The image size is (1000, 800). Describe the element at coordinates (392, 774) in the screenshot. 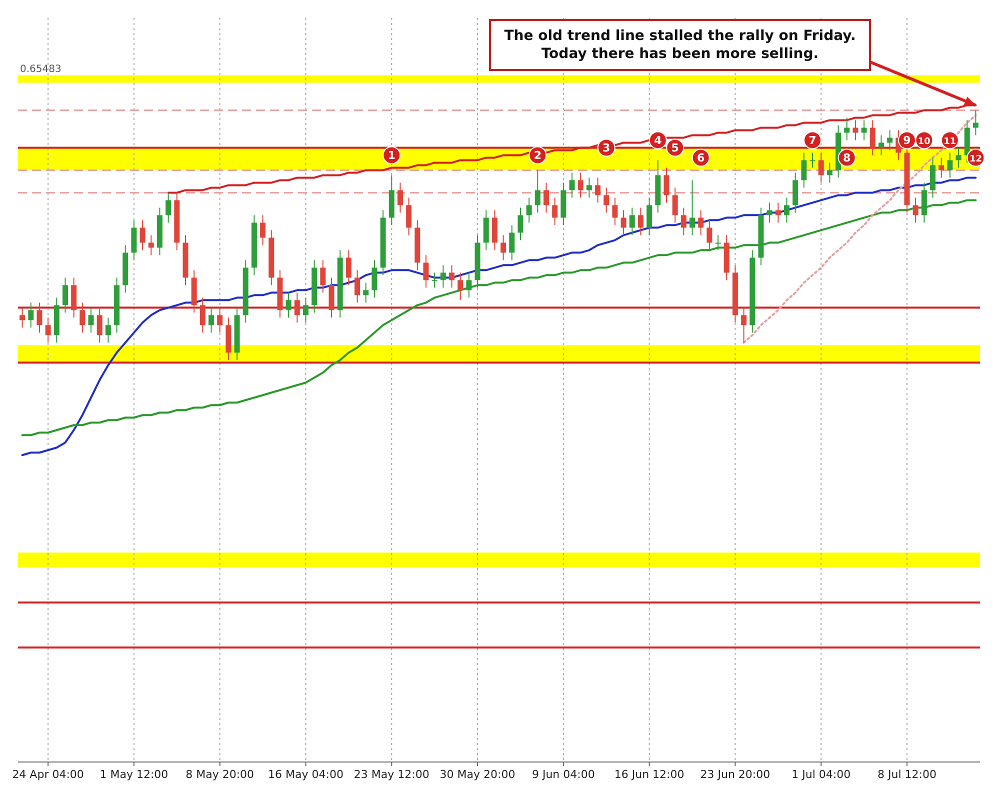

I see `x-tick-label: 23 May 12:00` at that location.